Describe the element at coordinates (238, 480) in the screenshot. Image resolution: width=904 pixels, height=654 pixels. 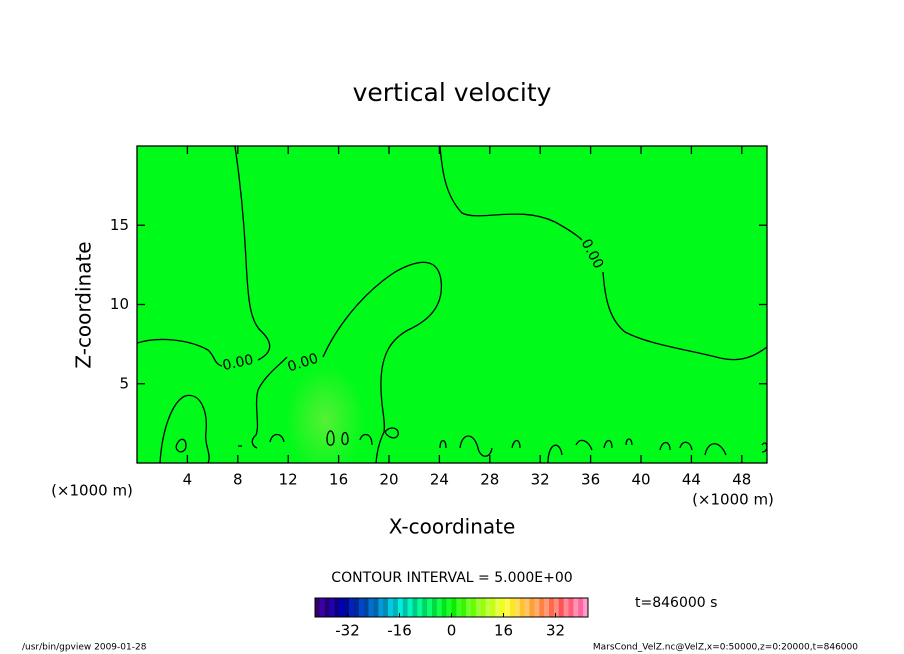
I see `x-tick-label: 8` at that location.